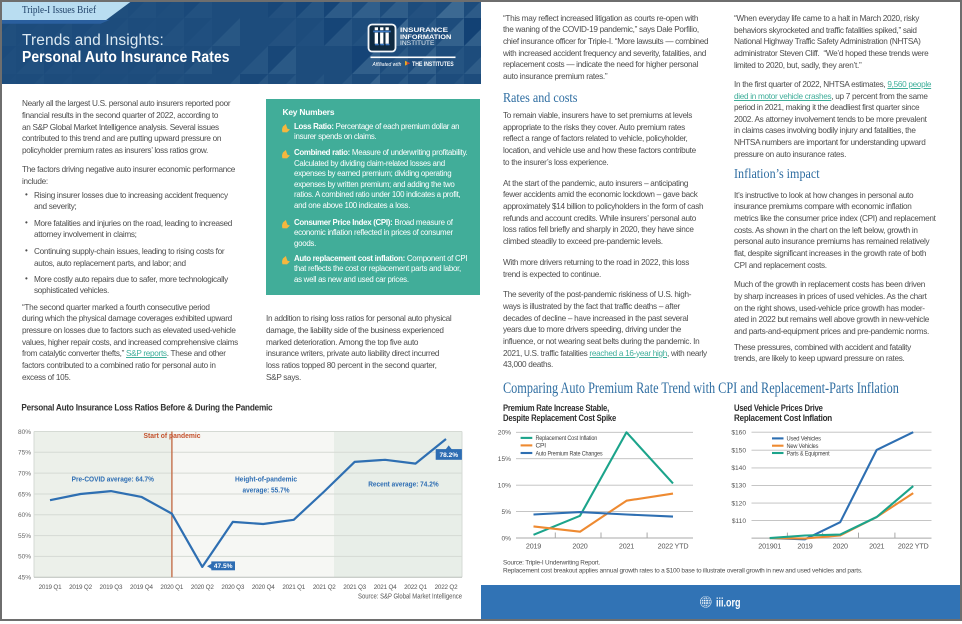 This screenshot has height=624, width=962. Describe the element at coordinates (738, 433) in the screenshot. I see `svg-text: $160` at that location.